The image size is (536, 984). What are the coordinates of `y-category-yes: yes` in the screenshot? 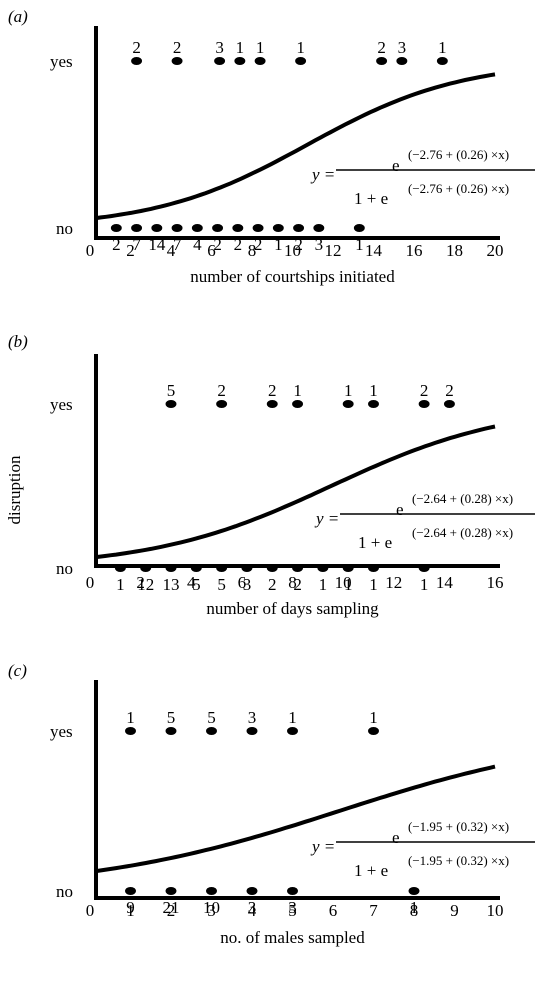 It's located at (61, 731).